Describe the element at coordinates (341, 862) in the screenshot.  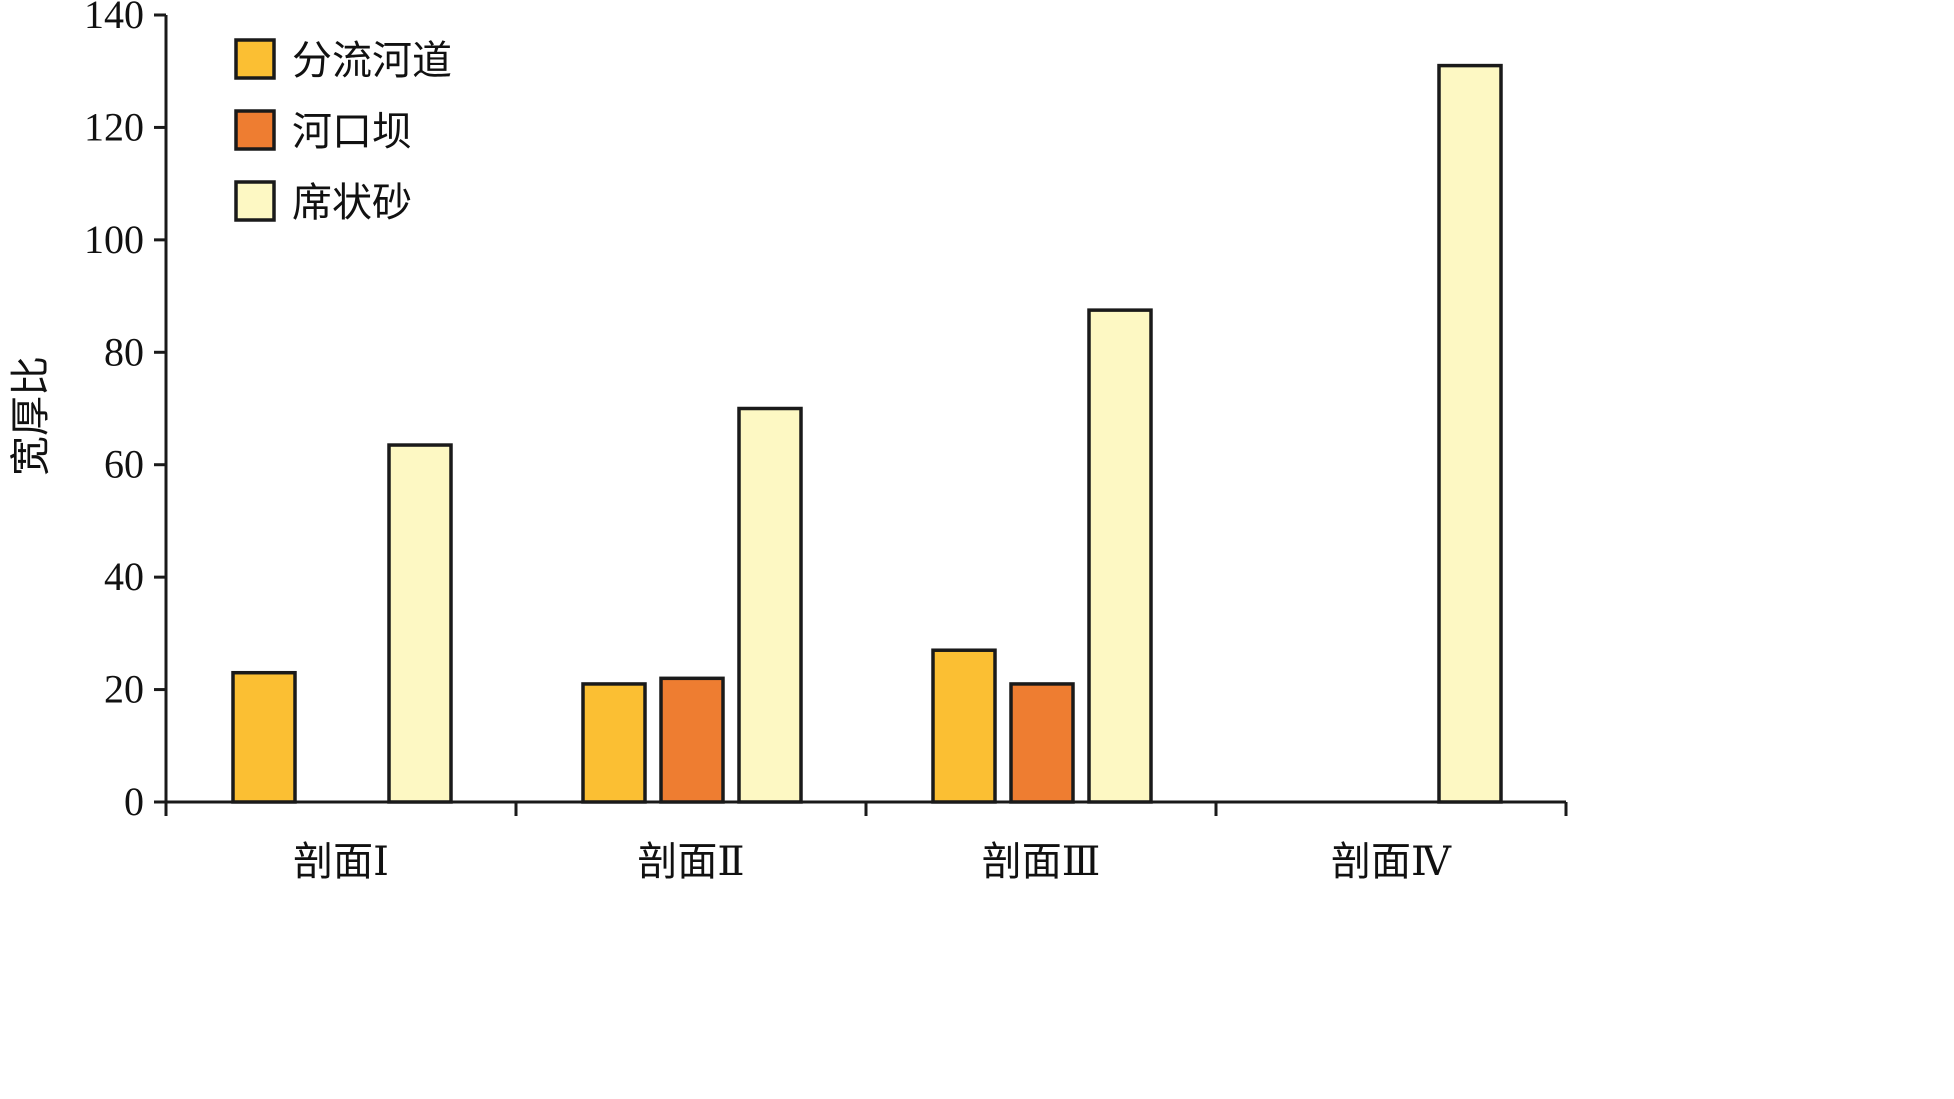
I see `x-category-label: 剖面Ⅰ` at that location.